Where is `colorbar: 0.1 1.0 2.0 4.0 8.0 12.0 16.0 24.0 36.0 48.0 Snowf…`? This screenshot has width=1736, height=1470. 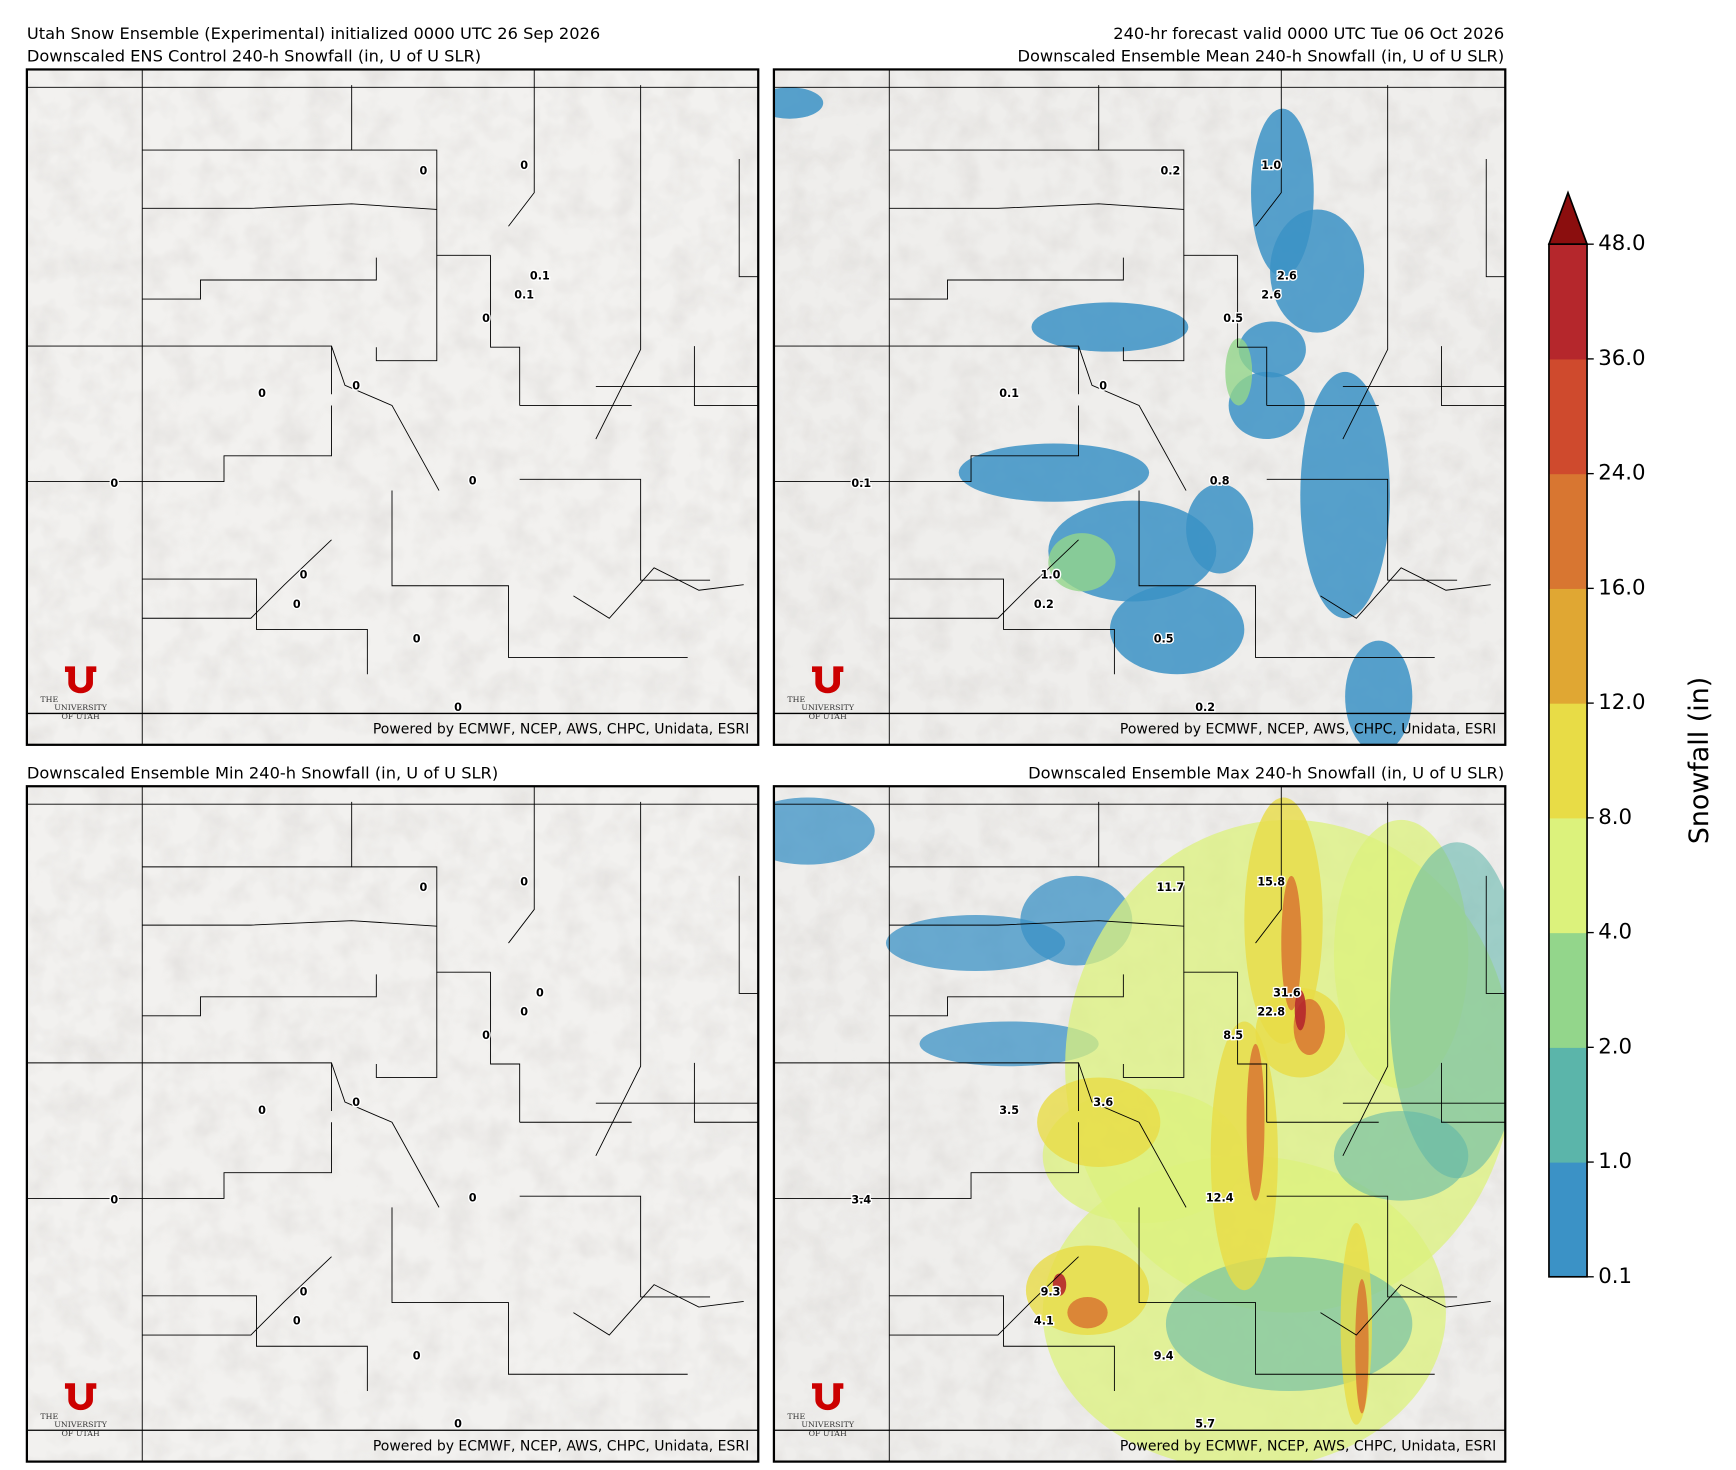 colorbar: 0.1 1.0 2.0 4.0 8.0 12.0 16.0 24.0 36.0 48.0 Snowf… is located at coordinates (1631, 739).